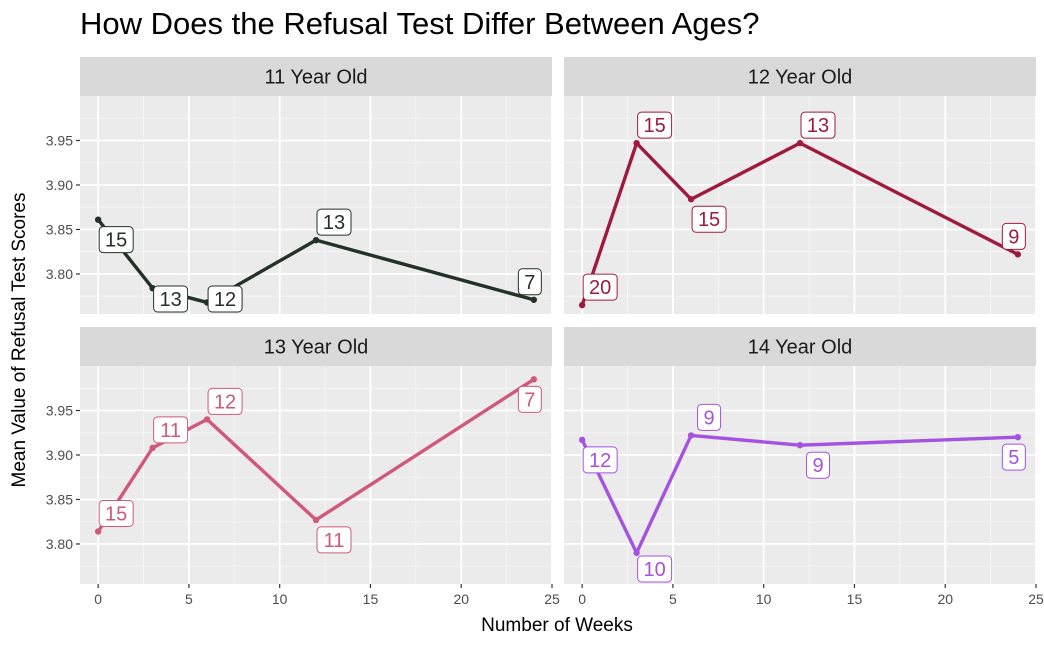 The height and width of the screenshot is (646, 1044). I want to click on data-label: 20, so click(600, 288).